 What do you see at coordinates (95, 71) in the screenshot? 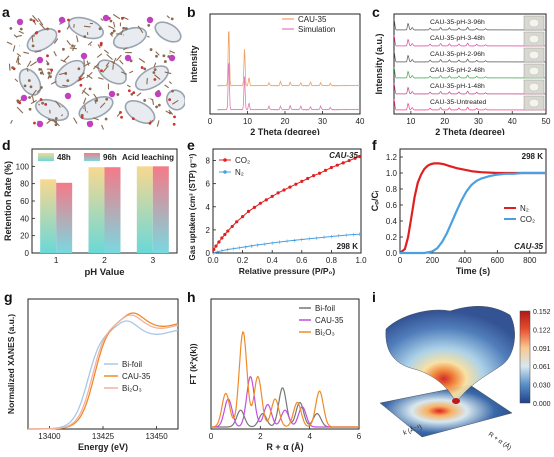
I see `crystal-structure-illustration` at bounding box center [95, 71].